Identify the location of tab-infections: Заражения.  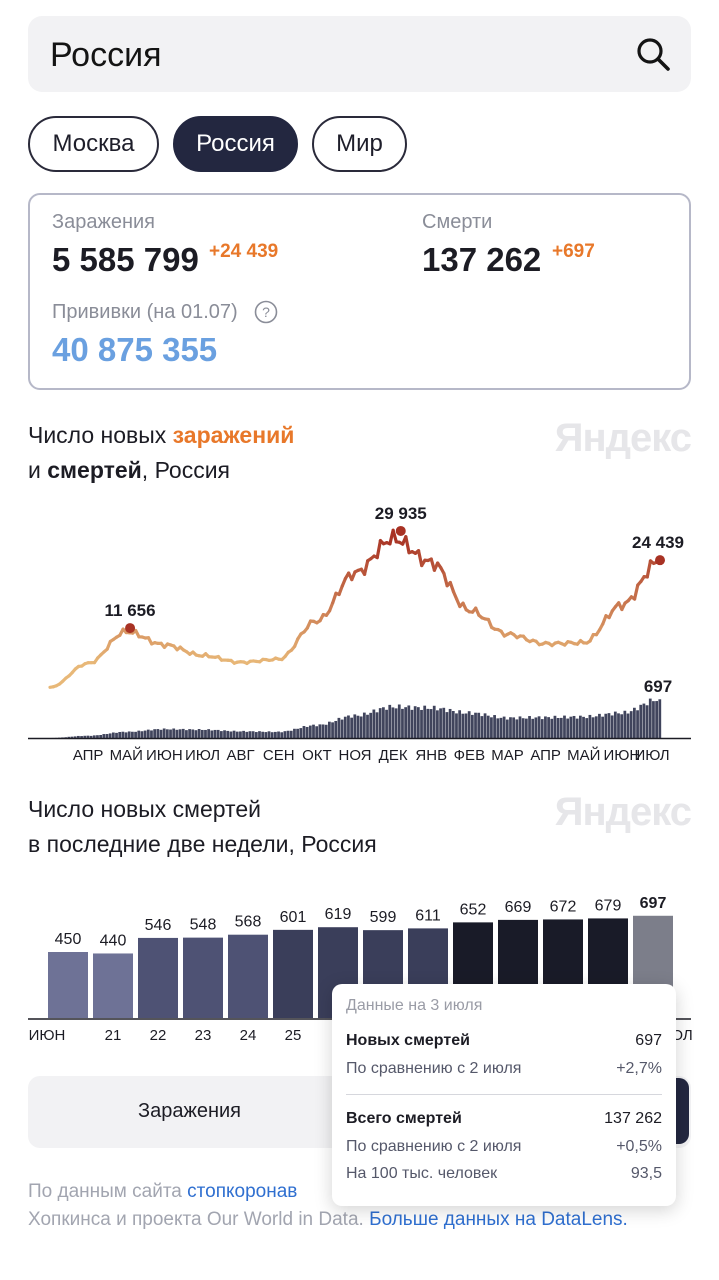
(189, 1111).